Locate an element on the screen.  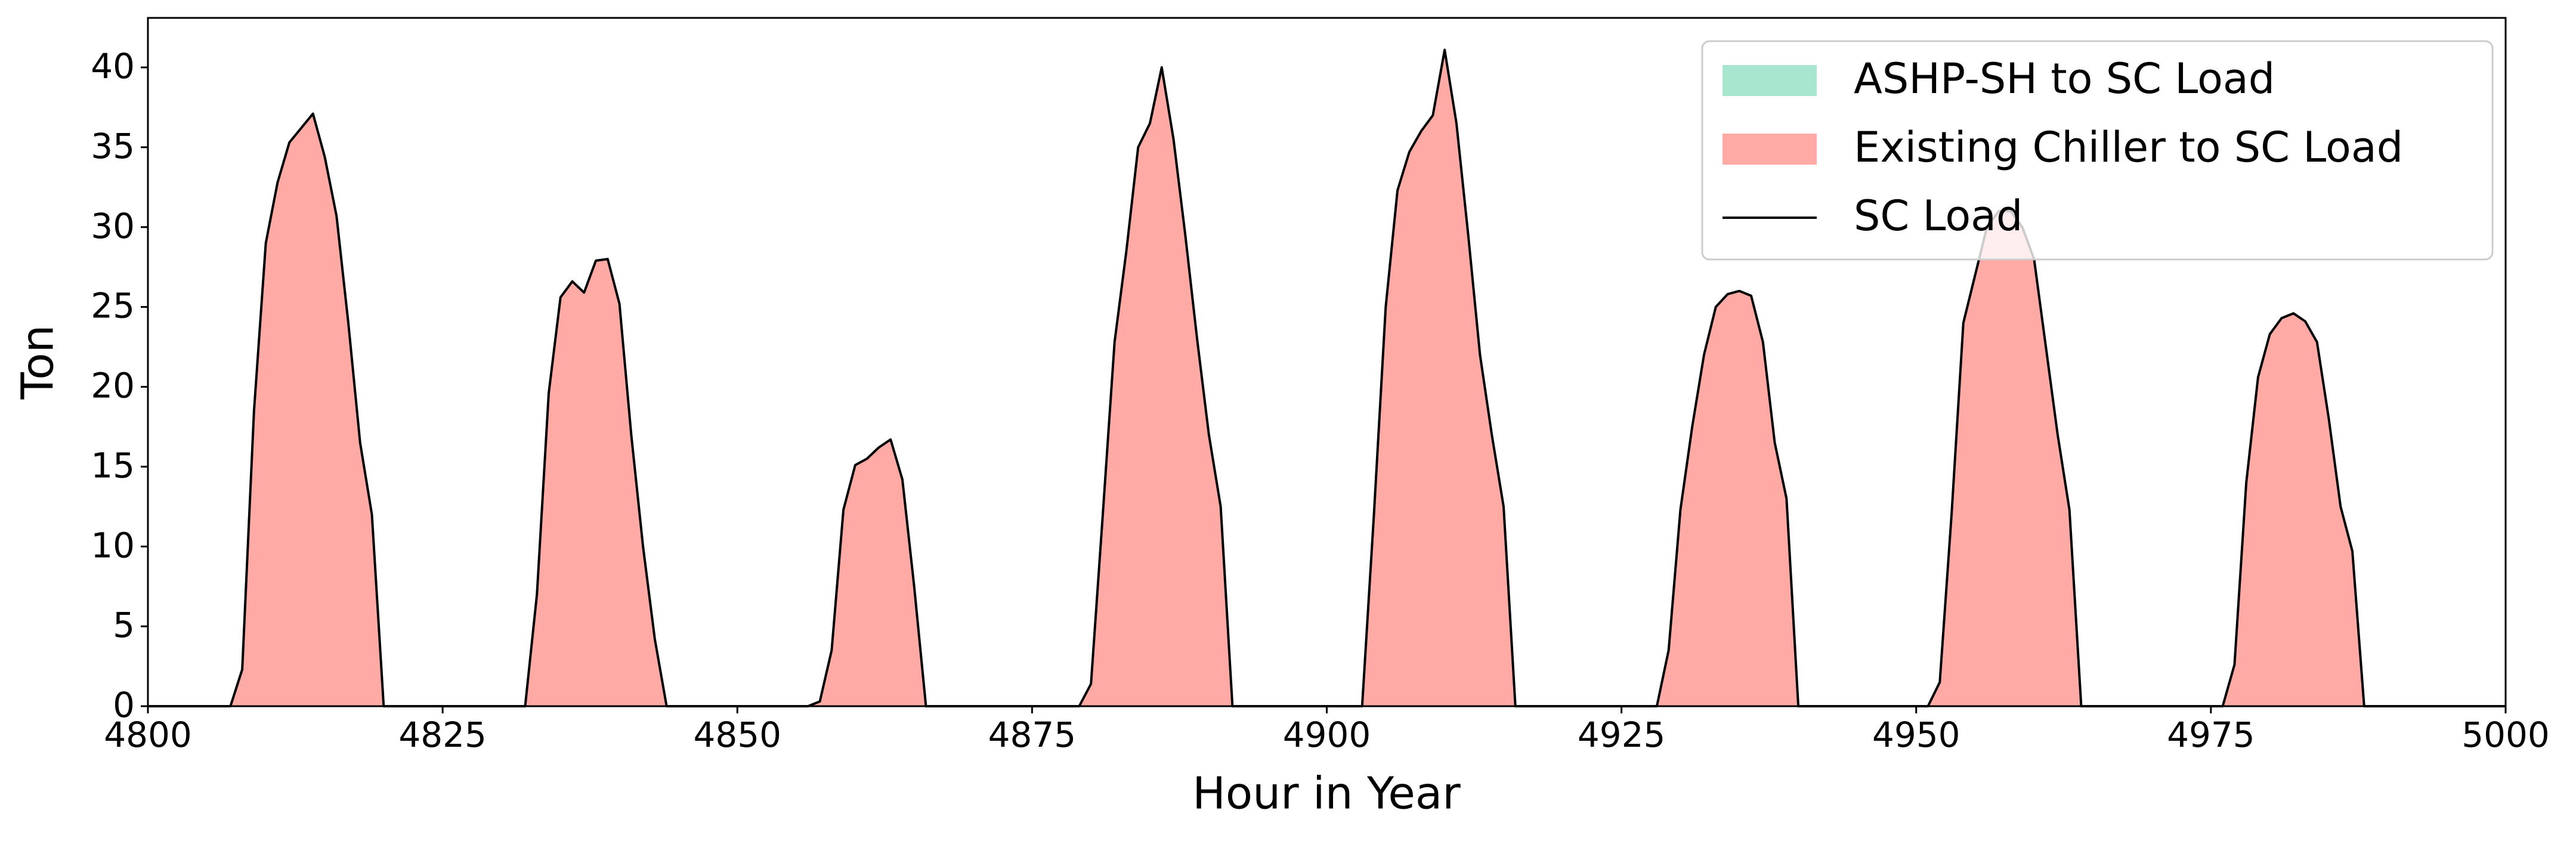
legend-label: SC Load is located at coordinates (1938, 215).